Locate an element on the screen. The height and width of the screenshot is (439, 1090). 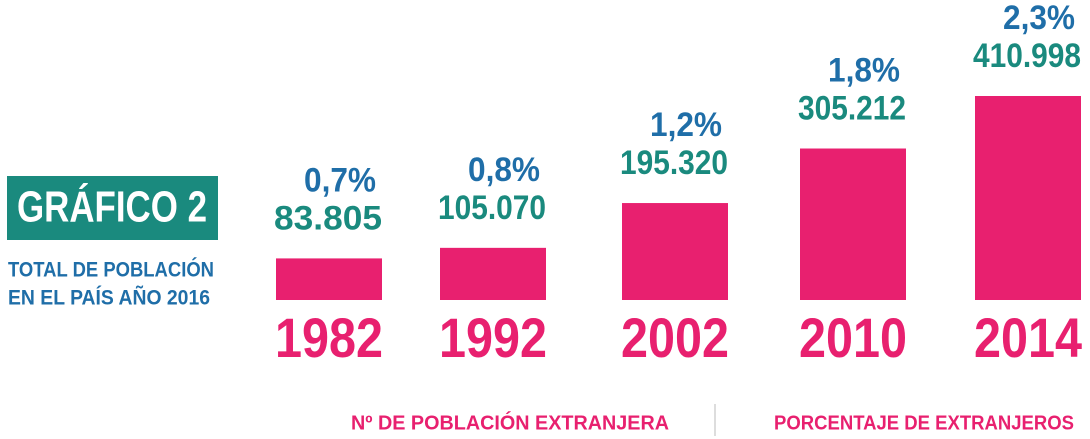
chart-title: GRÁFICO 2 is located at coordinates (112, 207).